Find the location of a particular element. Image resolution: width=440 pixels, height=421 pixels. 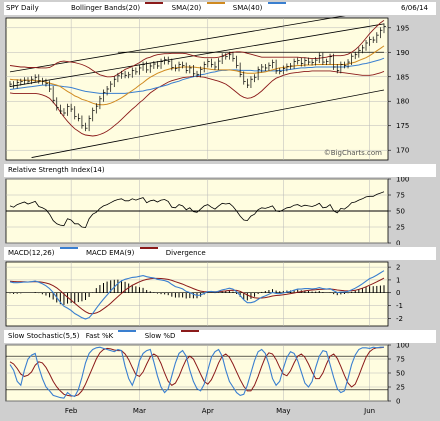

legend-fast-k-swatch is located at coordinates (127, 331).